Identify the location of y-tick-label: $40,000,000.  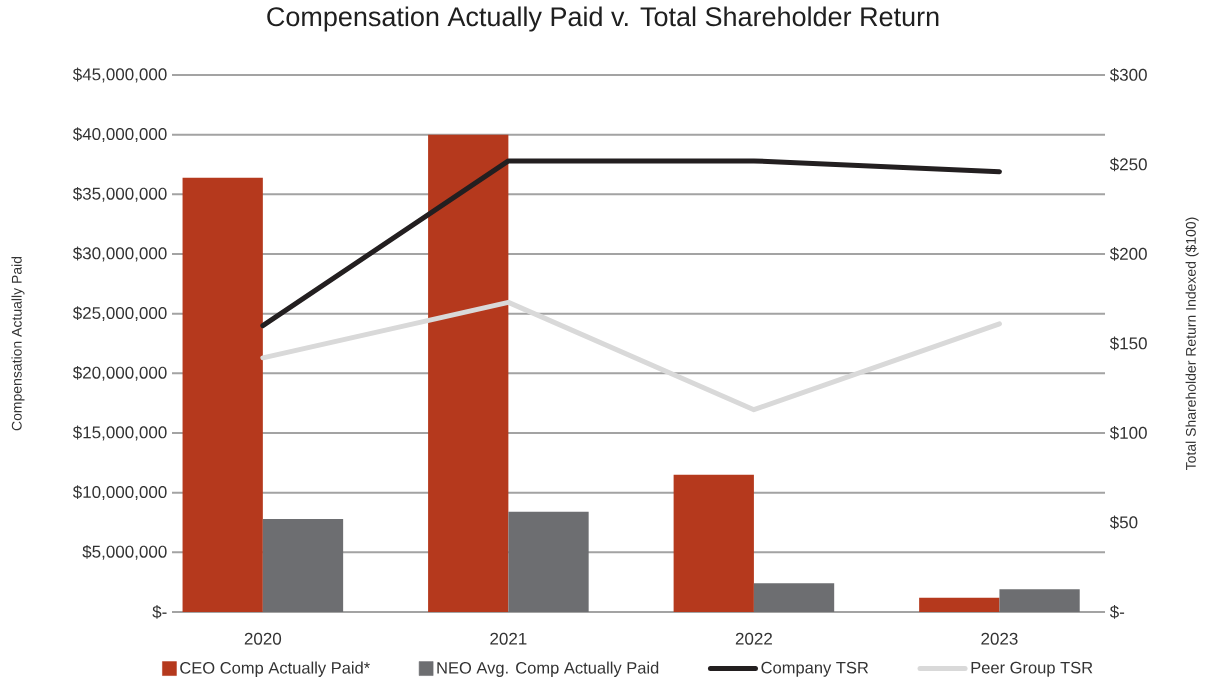
(119, 135).